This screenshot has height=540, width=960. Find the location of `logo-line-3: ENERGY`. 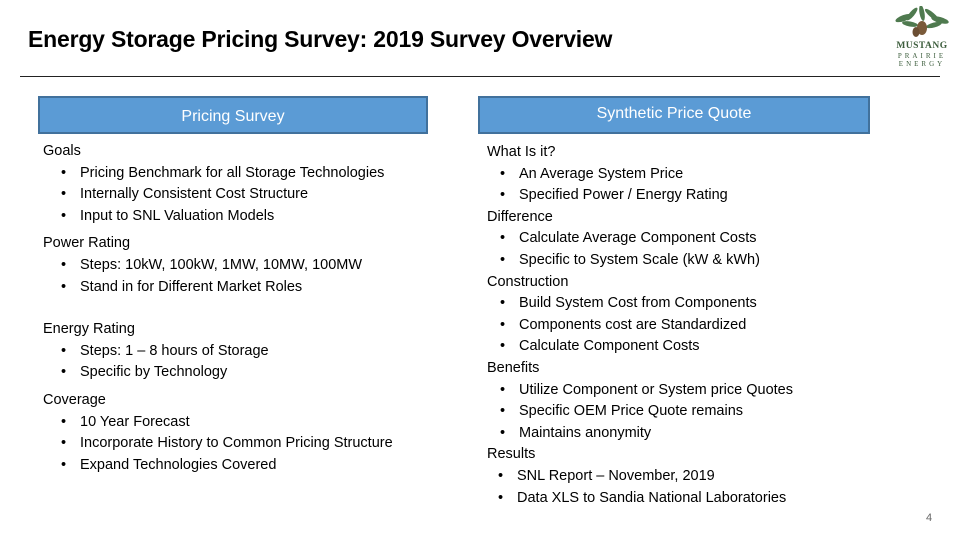

logo-line-3: ENERGY is located at coordinates (922, 63).